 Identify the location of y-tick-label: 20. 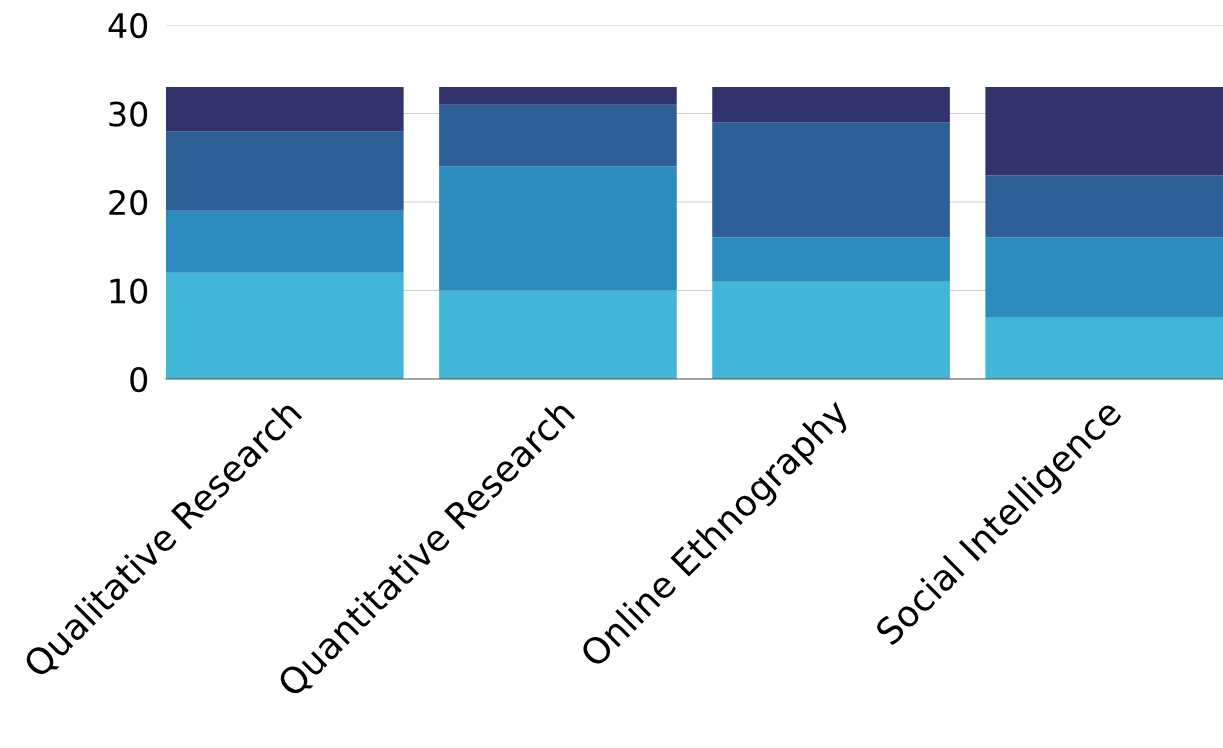
(128, 202).